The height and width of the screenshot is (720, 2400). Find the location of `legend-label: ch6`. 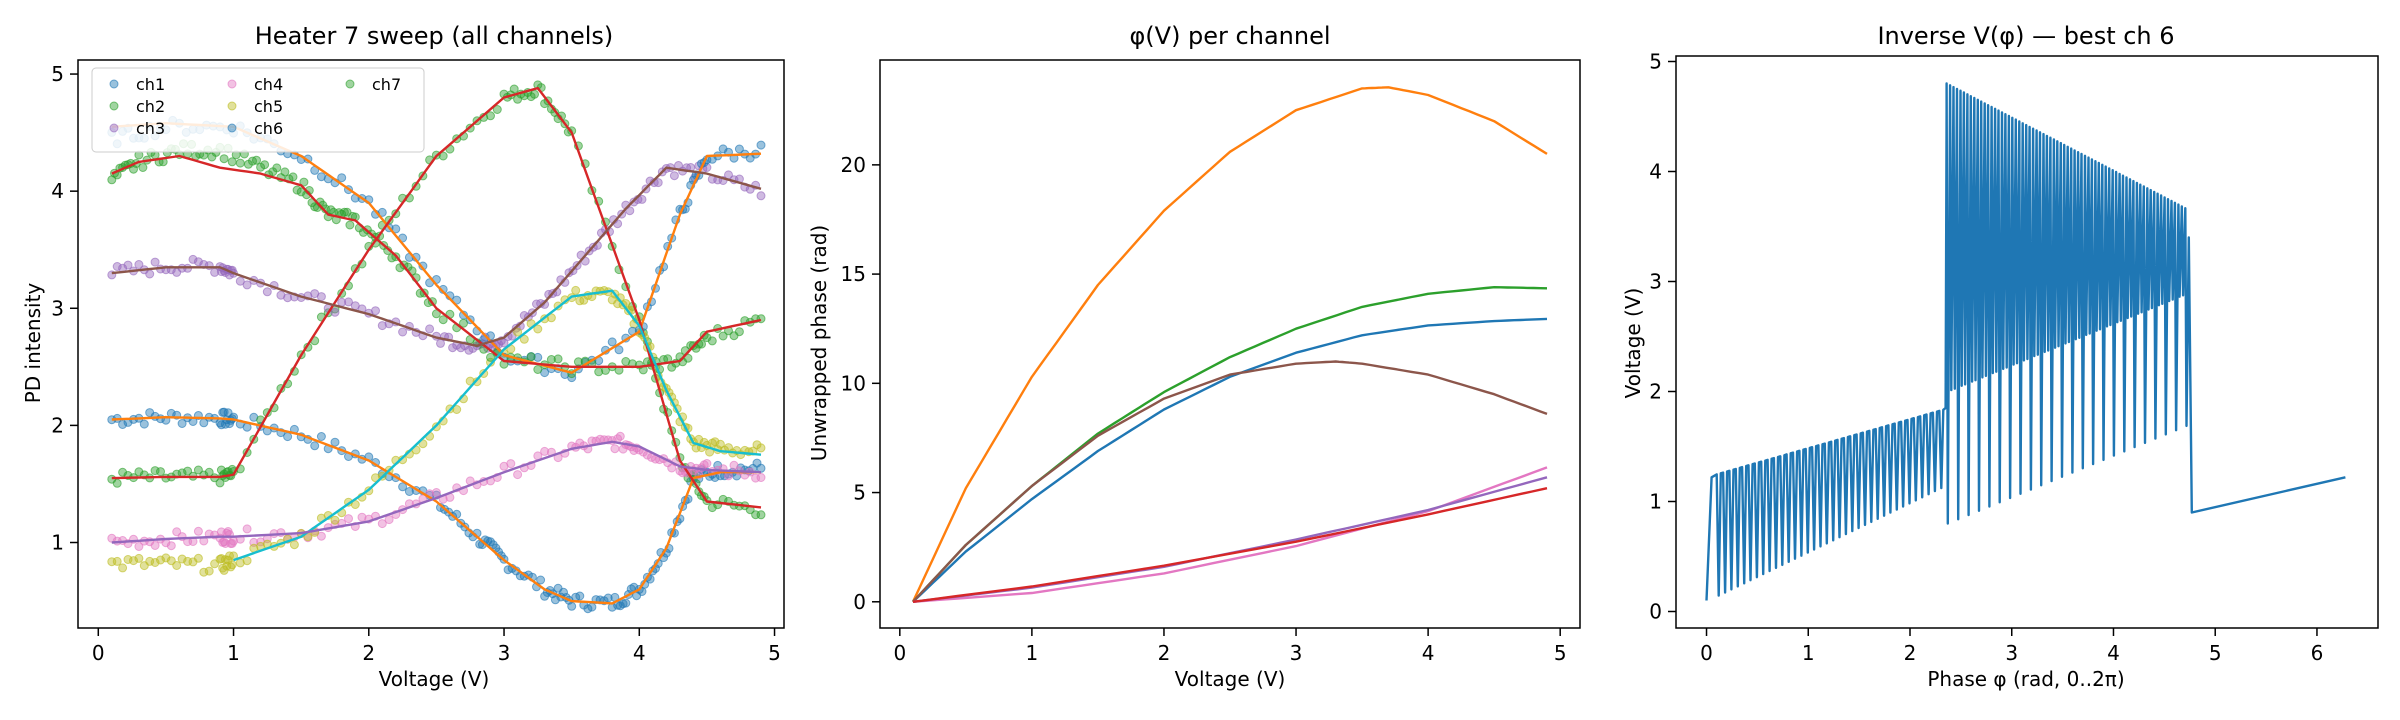

legend-label: ch6 is located at coordinates (268, 128).